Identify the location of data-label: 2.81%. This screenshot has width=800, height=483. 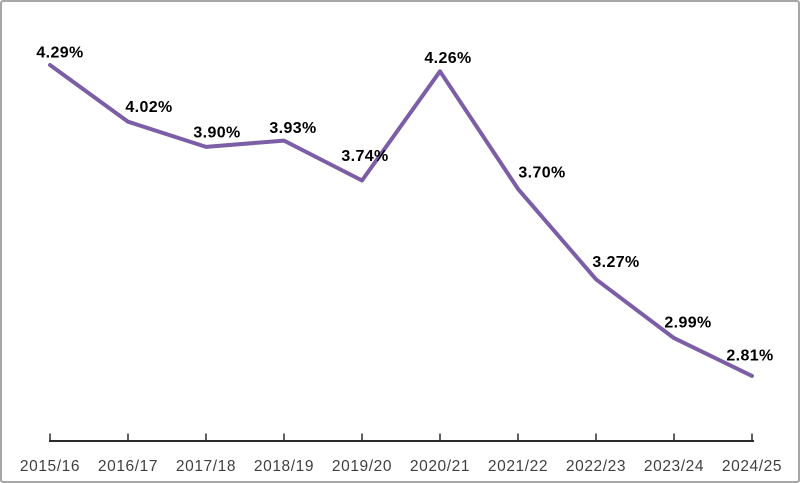
(749, 355).